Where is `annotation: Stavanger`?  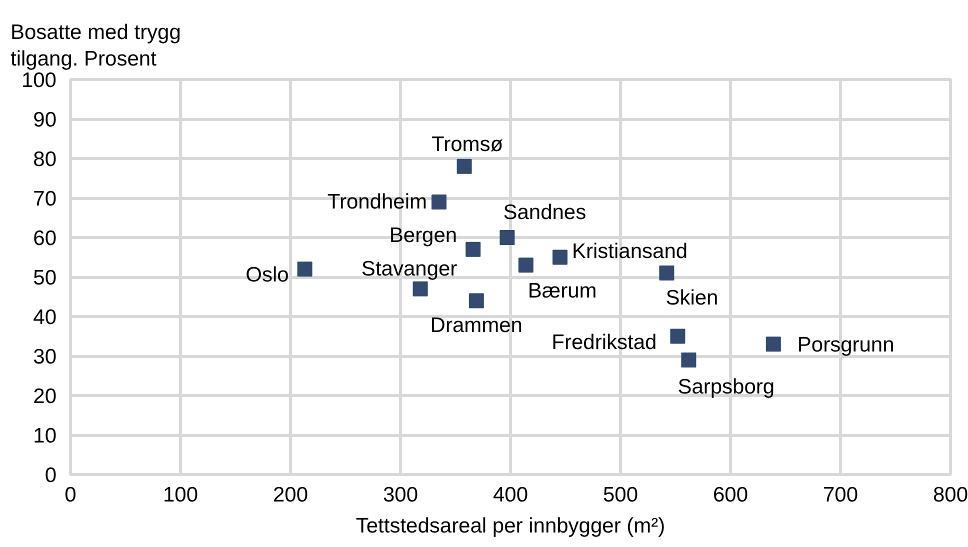 annotation: Stavanger is located at coordinates (409, 268).